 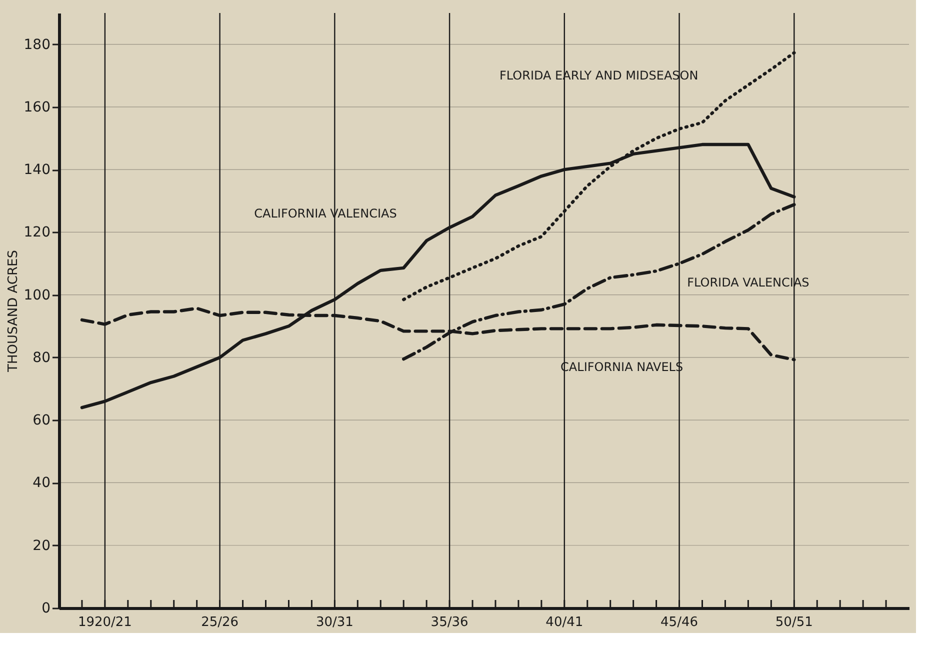 I want to click on x-tick-label: 30/31, so click(x=335, y=622).